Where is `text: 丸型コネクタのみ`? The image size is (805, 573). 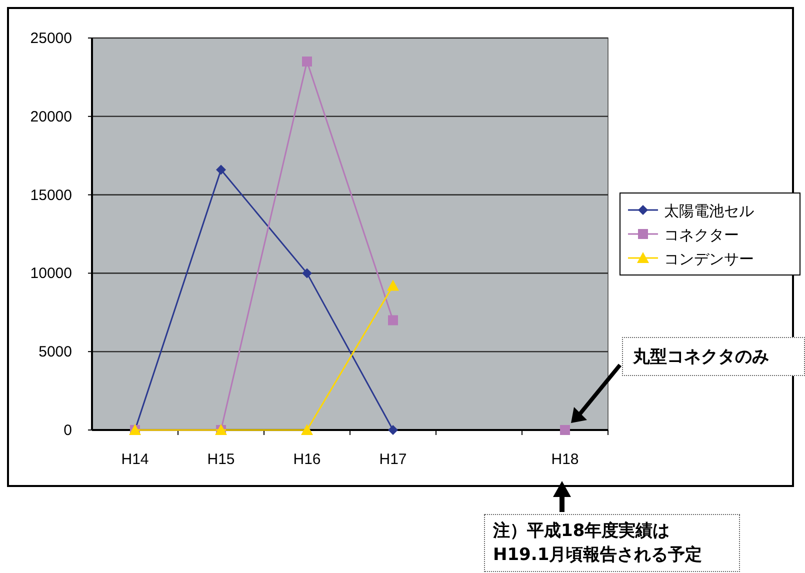
text: 丸型コネクタのみ is located at coordinates (713, 356).